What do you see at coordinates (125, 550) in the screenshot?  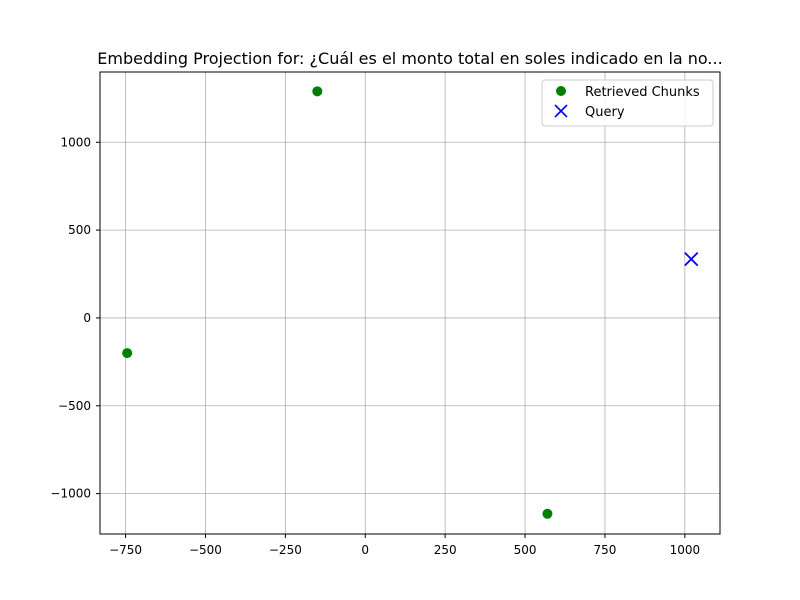 I see `x-tick-label: −750` at bounding box center [125, 550].